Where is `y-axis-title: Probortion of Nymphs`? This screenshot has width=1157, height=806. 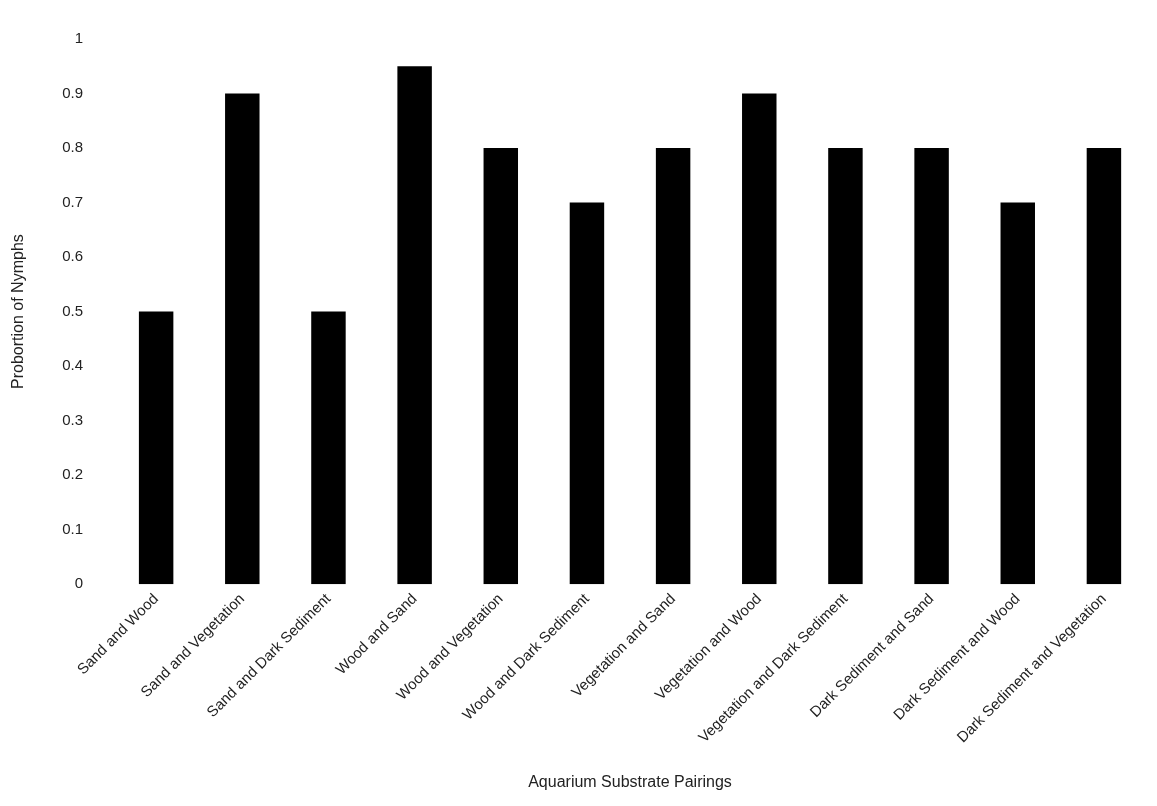 y-axis-title: Probortion of Nymphs is located at coordinates (18, 311).